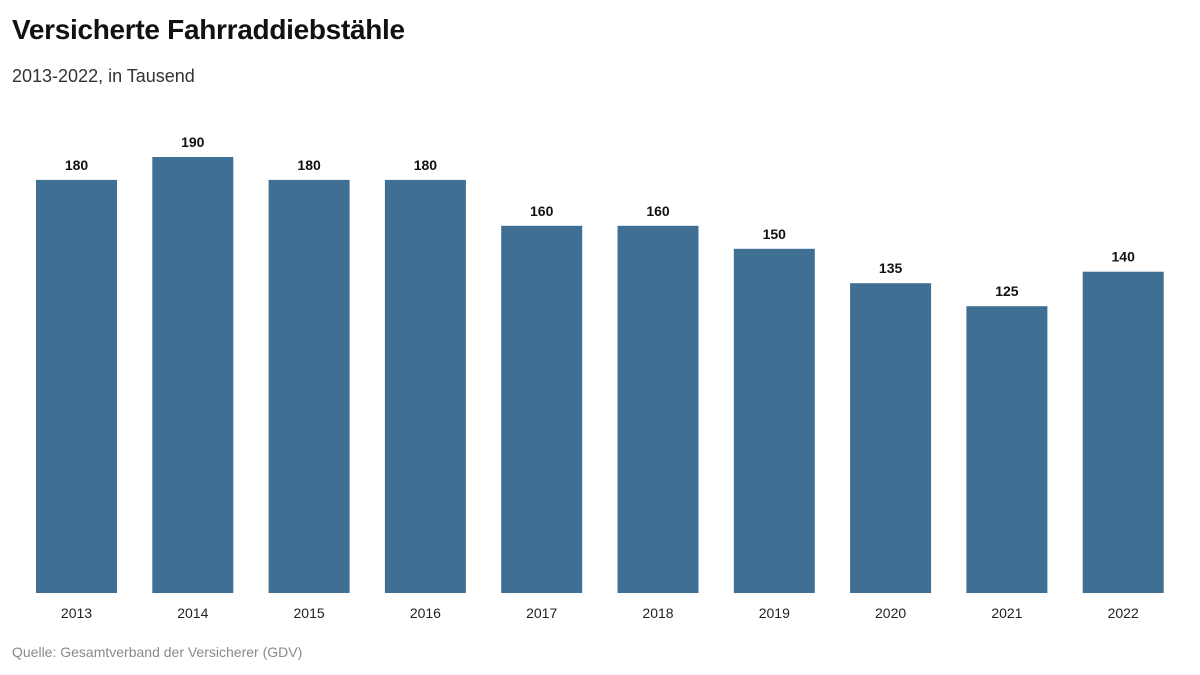  Describe the element at coordinates (208, 29) in the screenshot. I see `chart-title: Versicherte Fahrraddiebstähle` at that location.